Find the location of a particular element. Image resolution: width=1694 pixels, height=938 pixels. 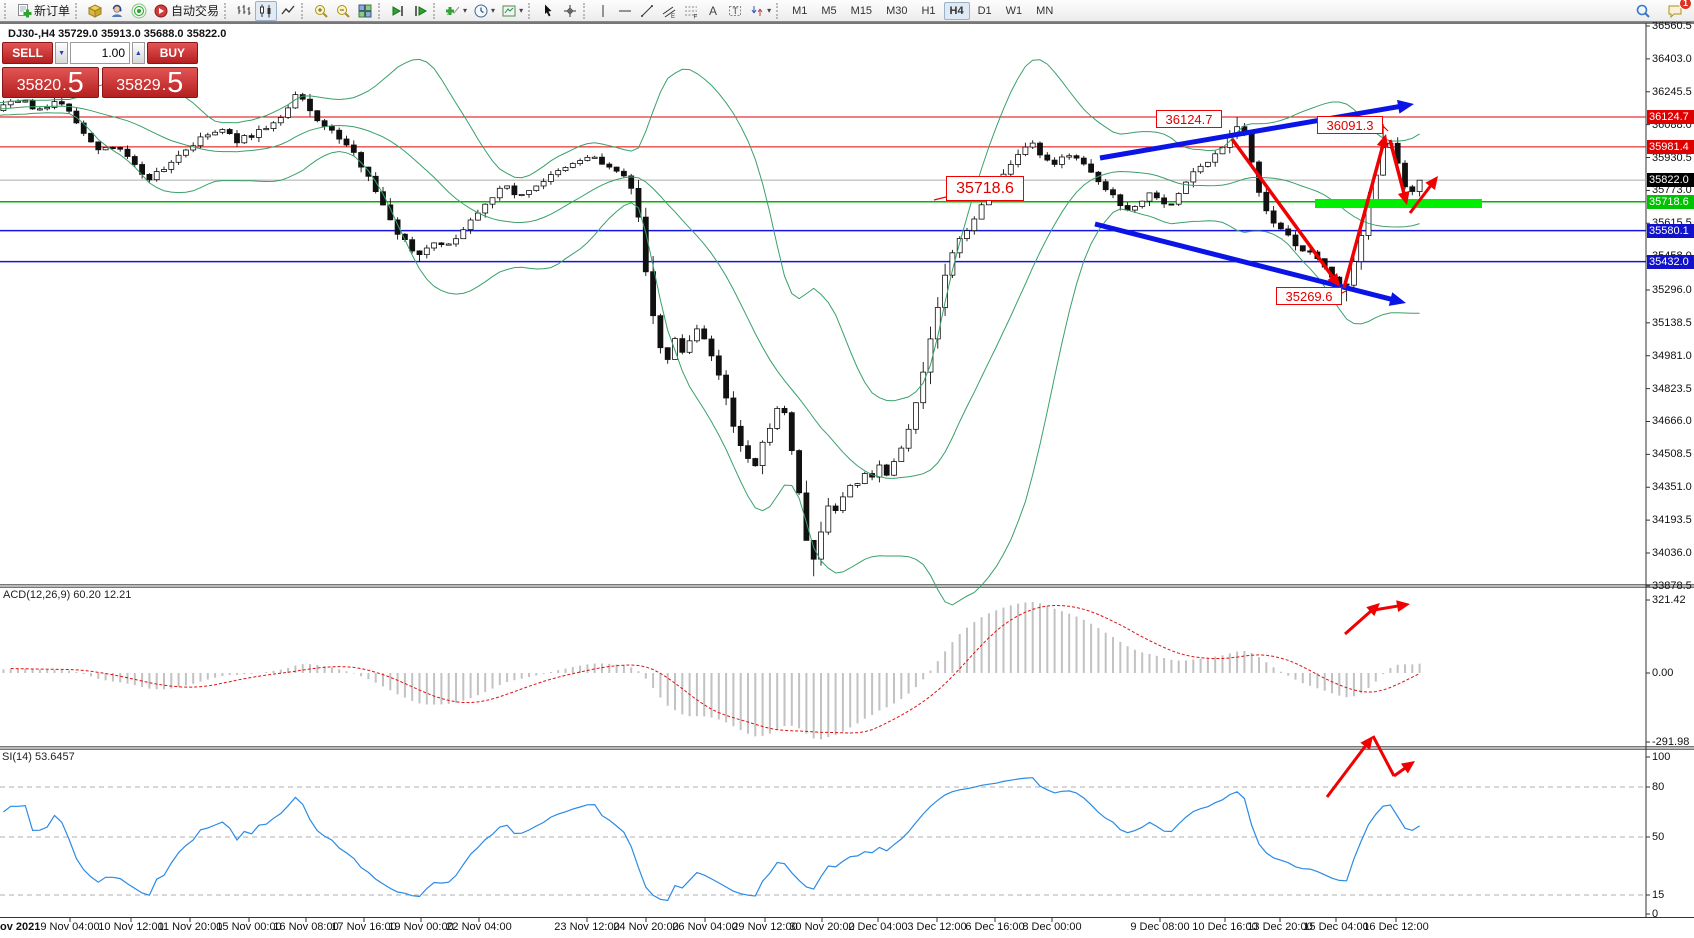

toolbar-horizontal-line-button is located at coordinates (625, 11).